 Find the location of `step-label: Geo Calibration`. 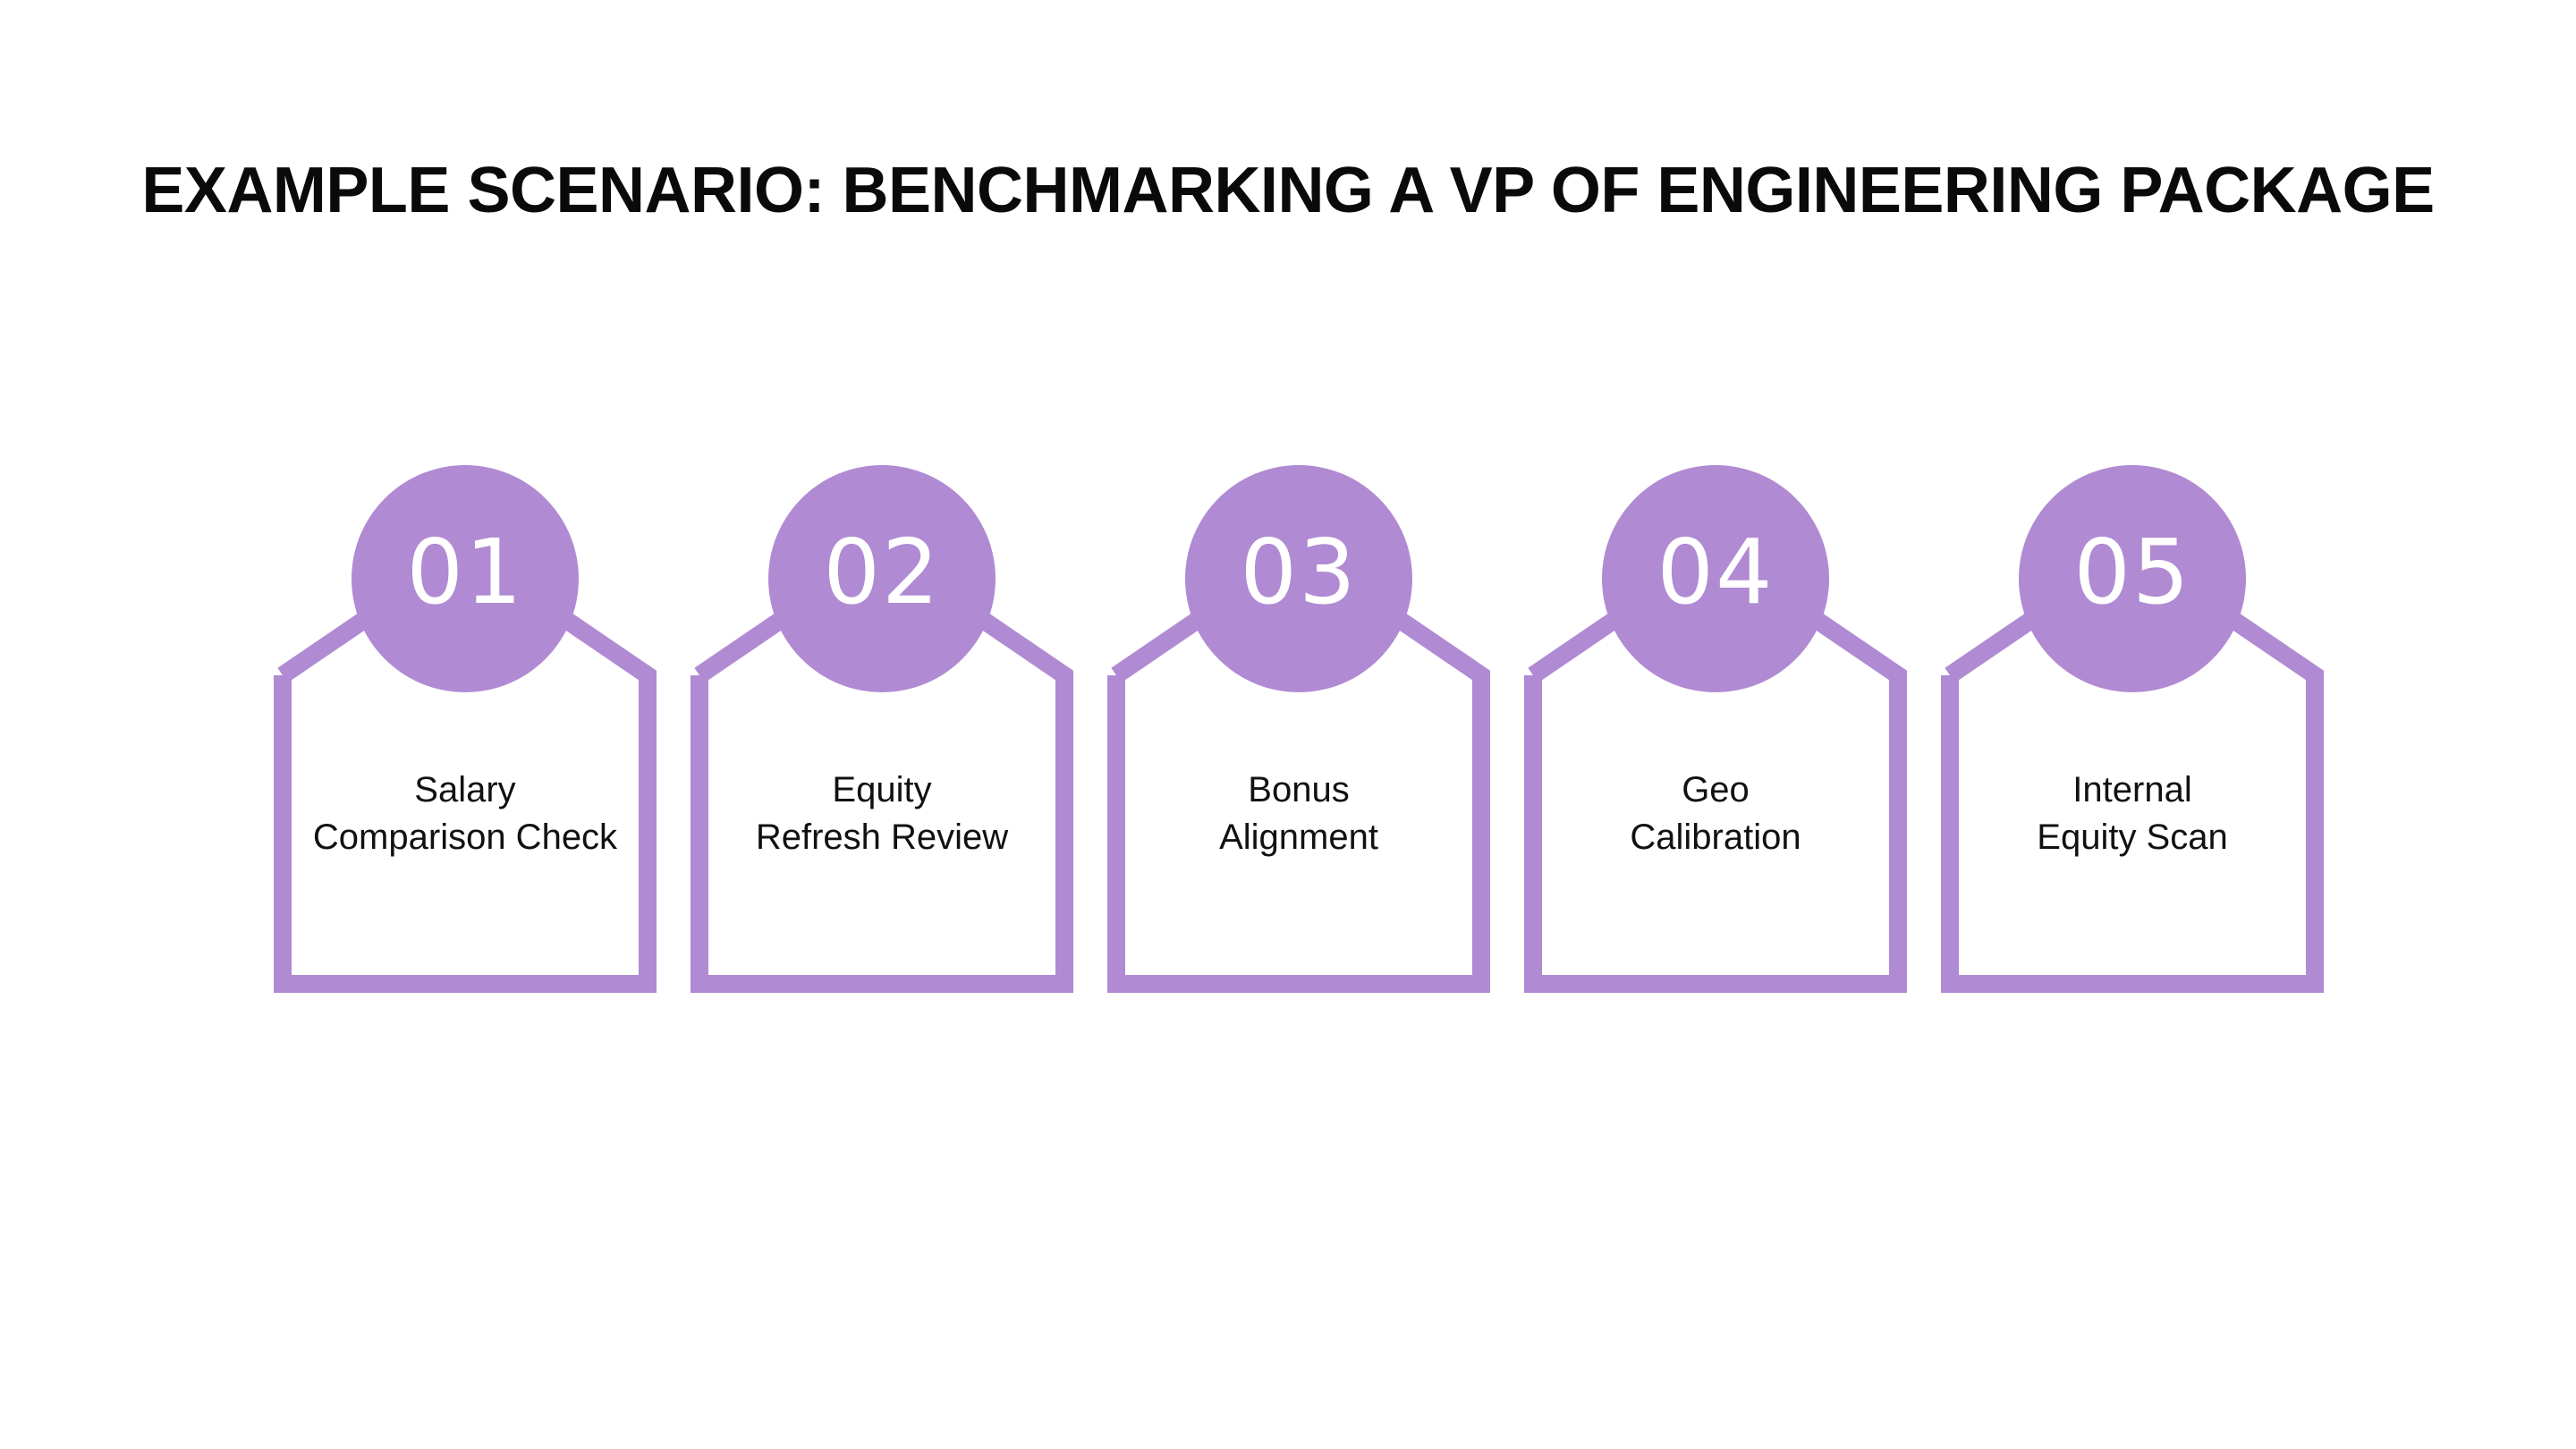

step-label: Geo Calibration is located at coordinates (1715, 814).